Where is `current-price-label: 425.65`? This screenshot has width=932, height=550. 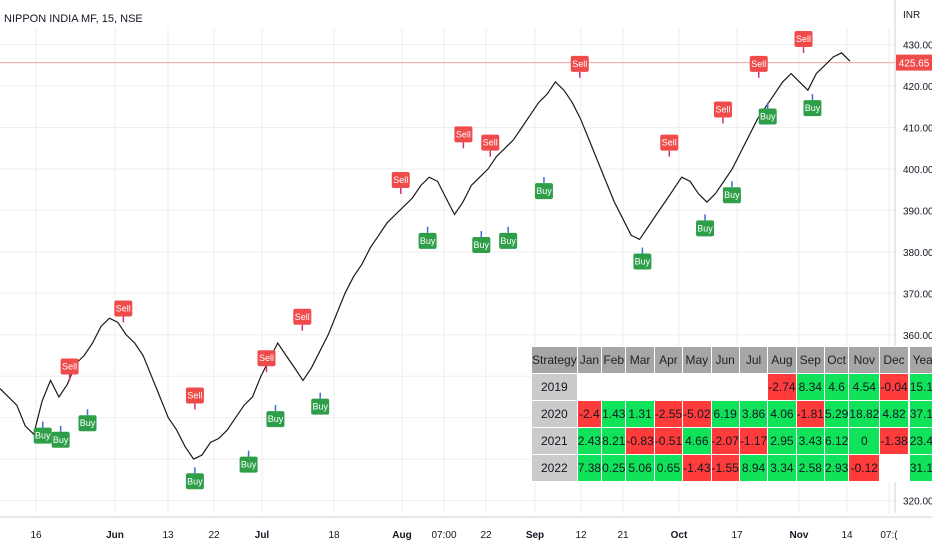 current-price-label: 425.65 is located at coordinates (914, 64).